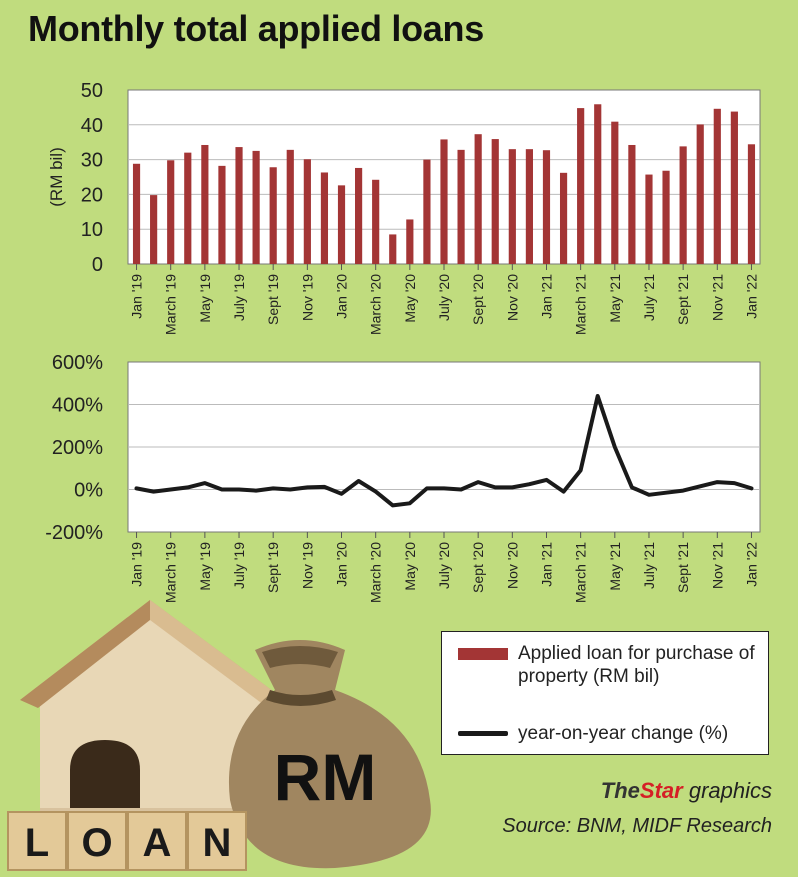  Describe the element at coordinates (483, 733) in the screenshot. I see `legend-line-swatch` at that location.